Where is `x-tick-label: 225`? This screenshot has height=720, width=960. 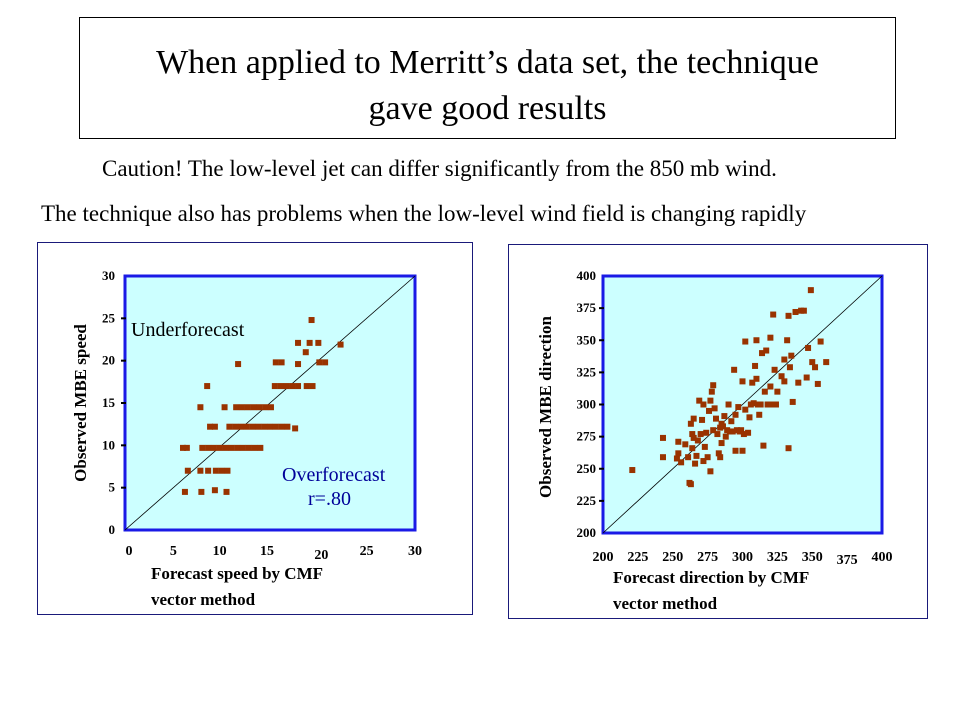
x-tick-label: 225 is located at coordinates (637, 557).